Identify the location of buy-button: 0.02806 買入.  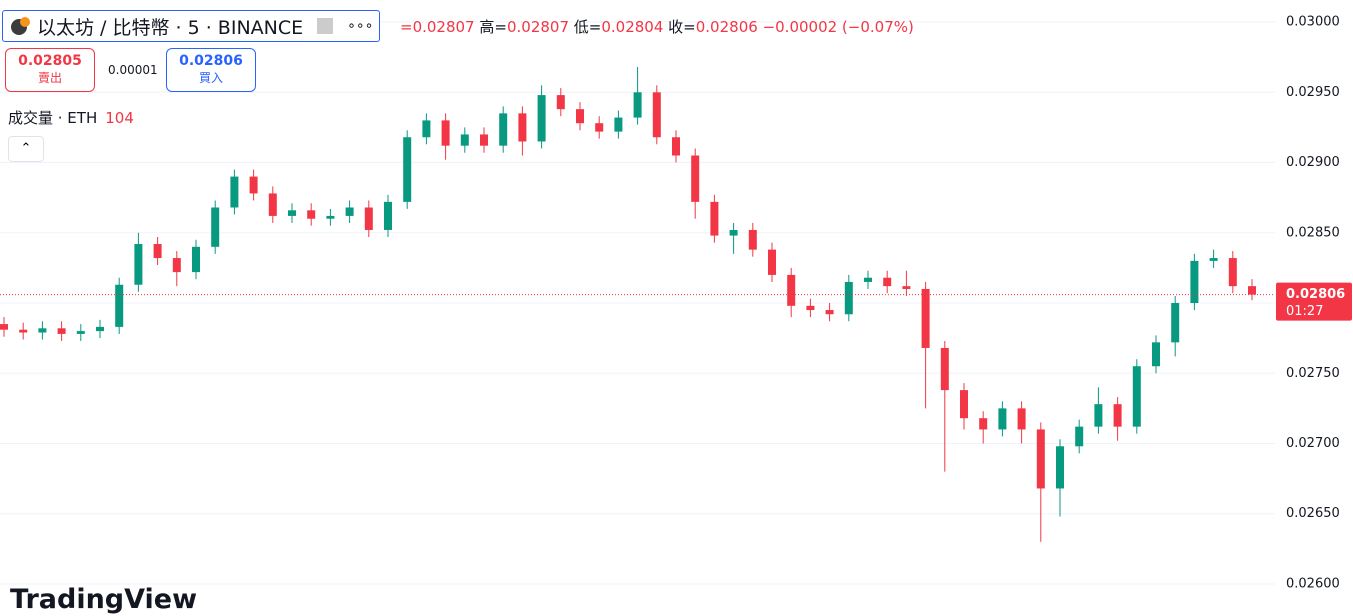
(211, 70).